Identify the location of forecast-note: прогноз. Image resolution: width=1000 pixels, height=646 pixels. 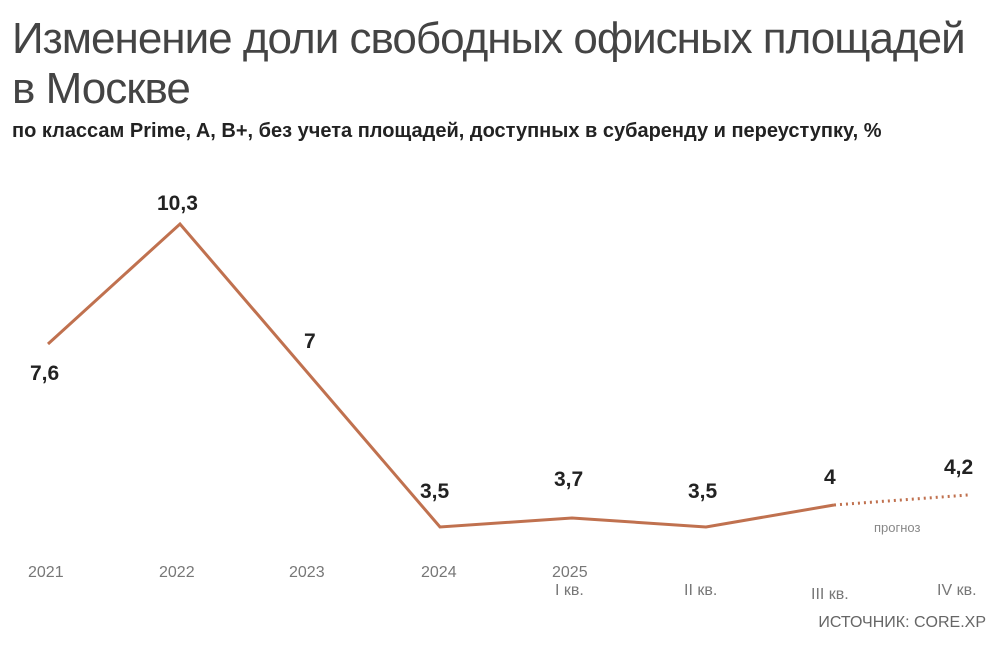
(897, 527).